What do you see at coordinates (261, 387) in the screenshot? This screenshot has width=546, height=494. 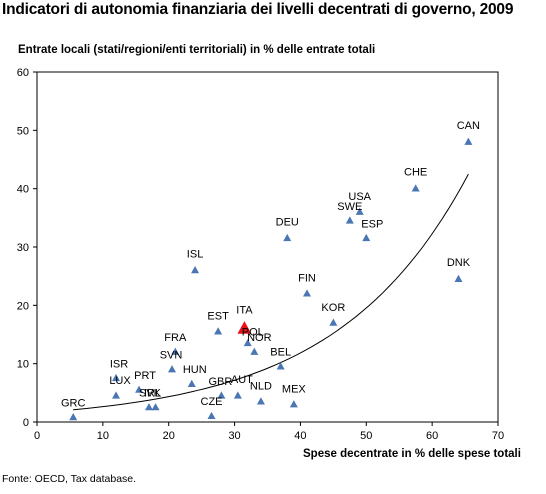 I see `point-label: NLD` at bounding box center [261, 387].